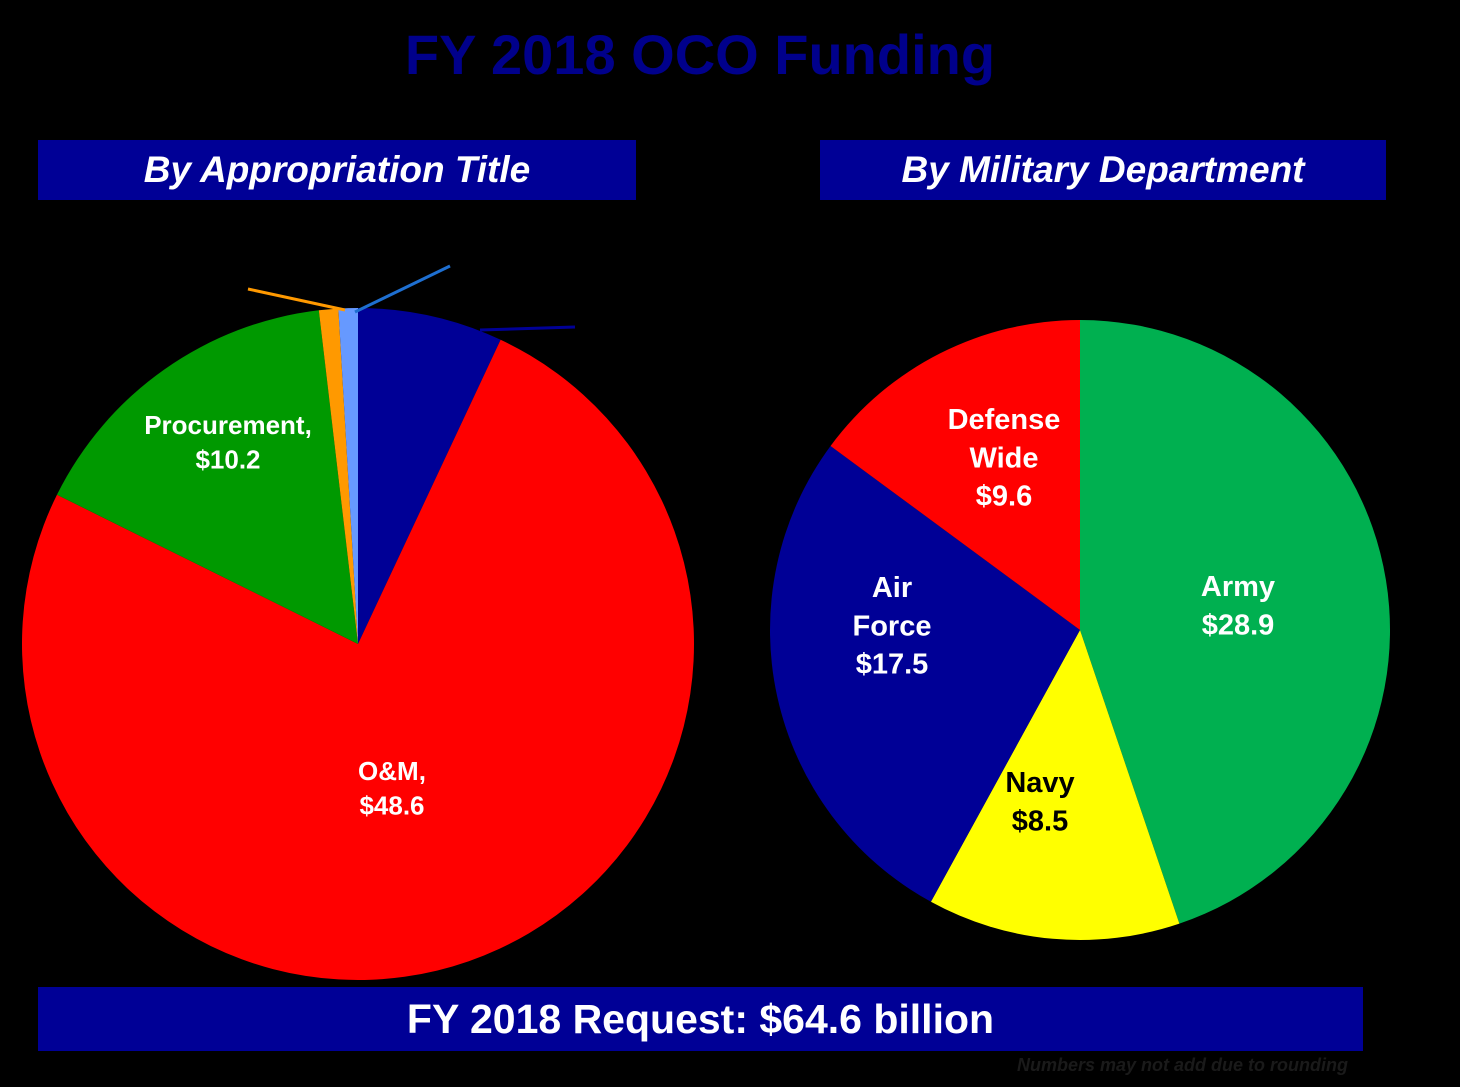  Describe the element at coordinates (1238, 606) in the screenshot. I see `pie1-label-0: Army $28.9` at that location.